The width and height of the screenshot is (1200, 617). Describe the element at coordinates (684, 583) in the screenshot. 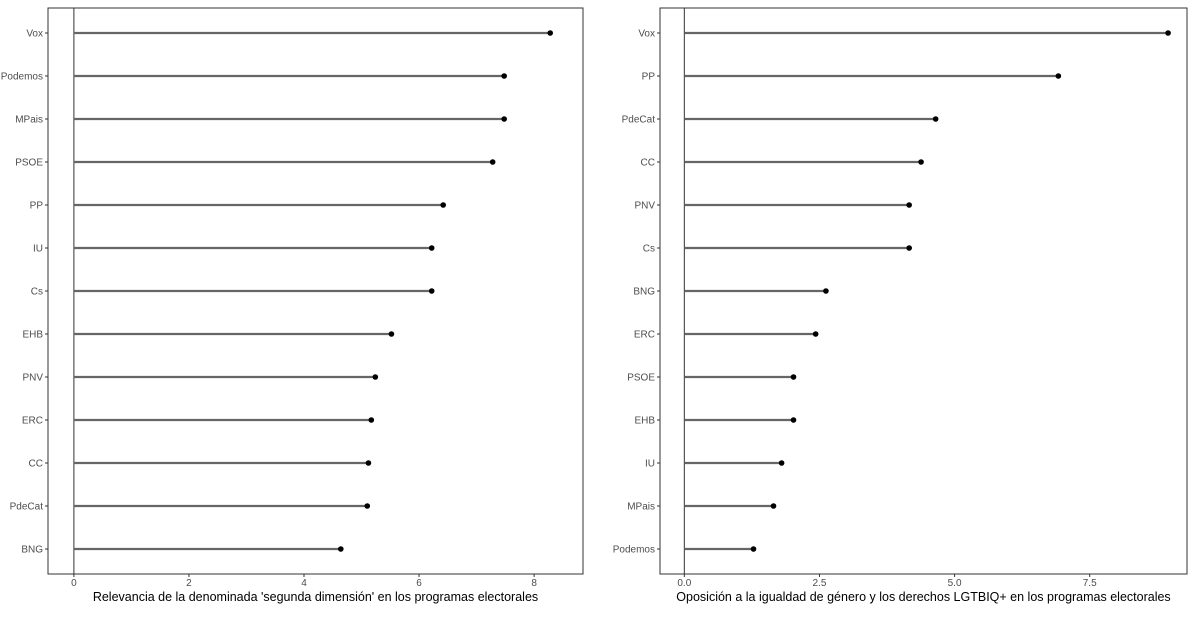

I see `x-tick-label: 0.0` at that location.